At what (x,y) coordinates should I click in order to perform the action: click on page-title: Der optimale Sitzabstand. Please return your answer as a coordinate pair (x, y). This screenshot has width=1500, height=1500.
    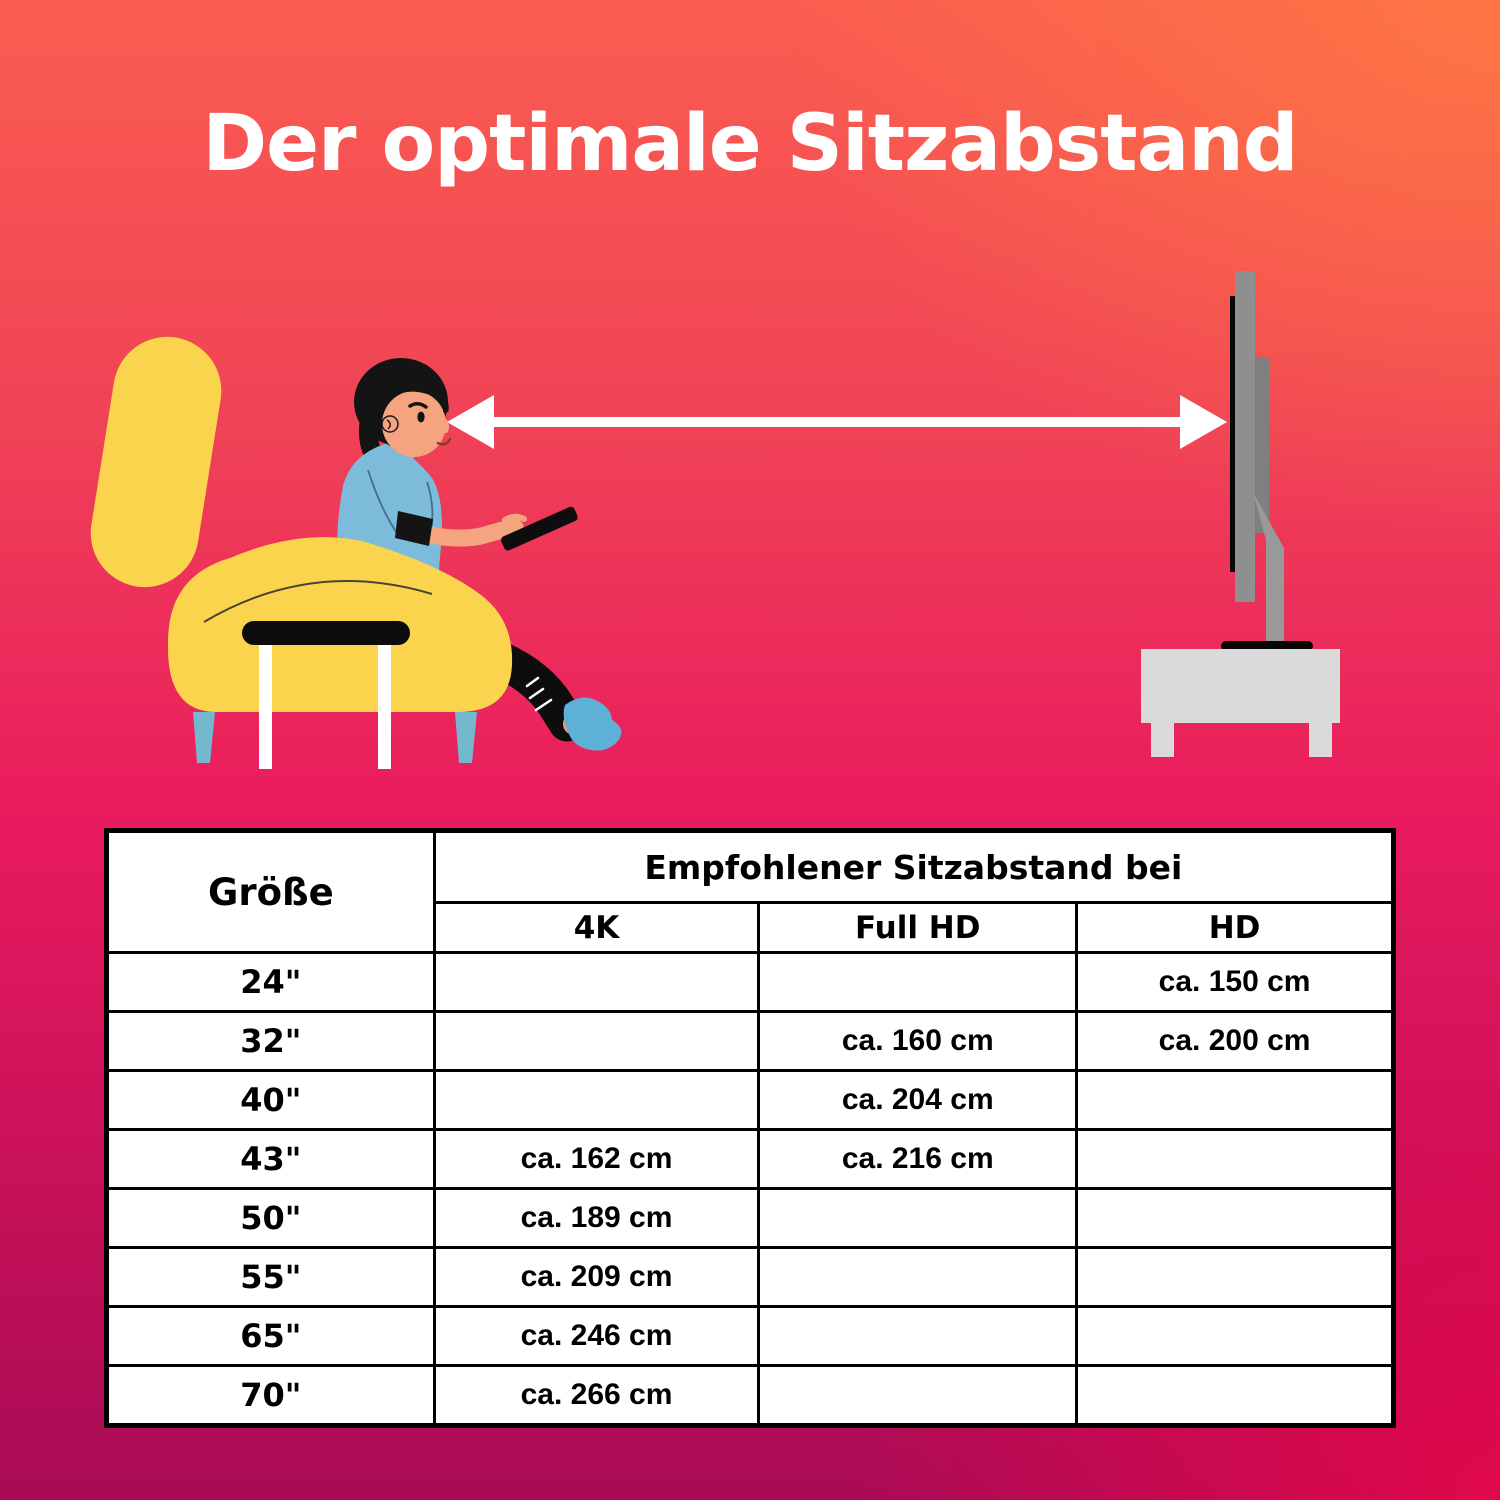
    Looking at the image, I should click on (750, 144).